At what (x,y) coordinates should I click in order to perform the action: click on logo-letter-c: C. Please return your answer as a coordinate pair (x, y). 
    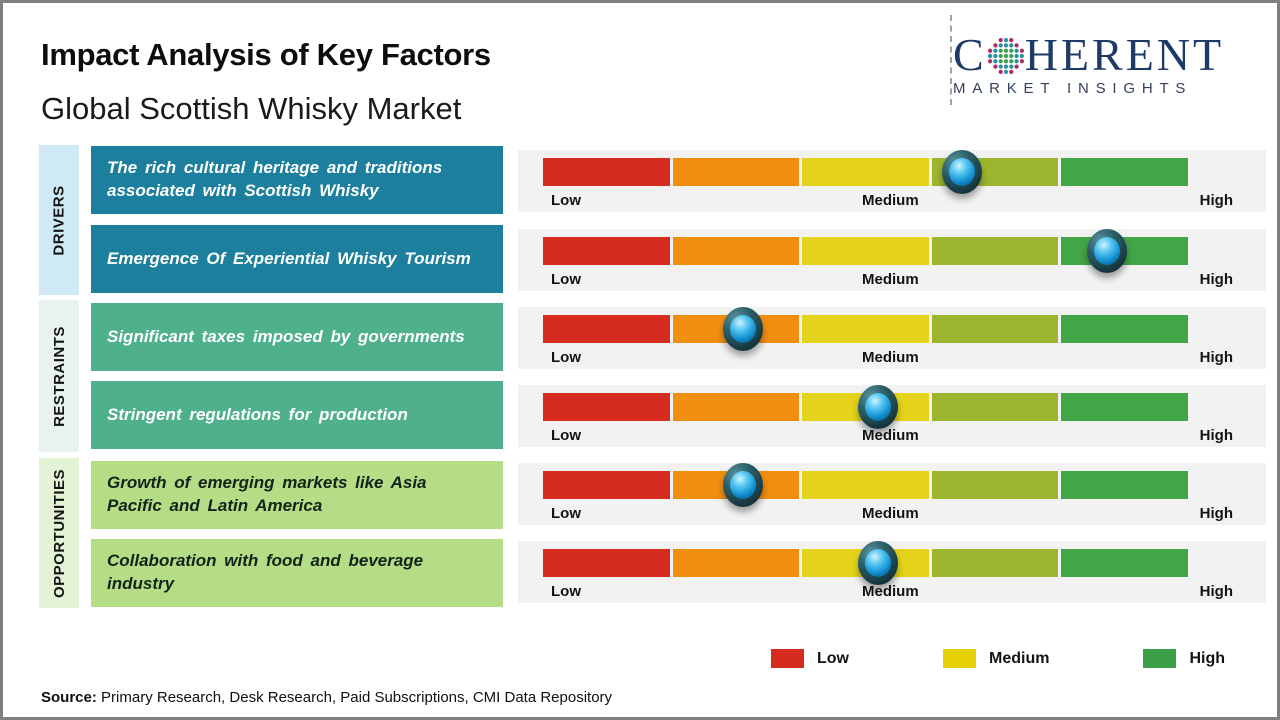
    Looking at the image, I should click on (970, 54).